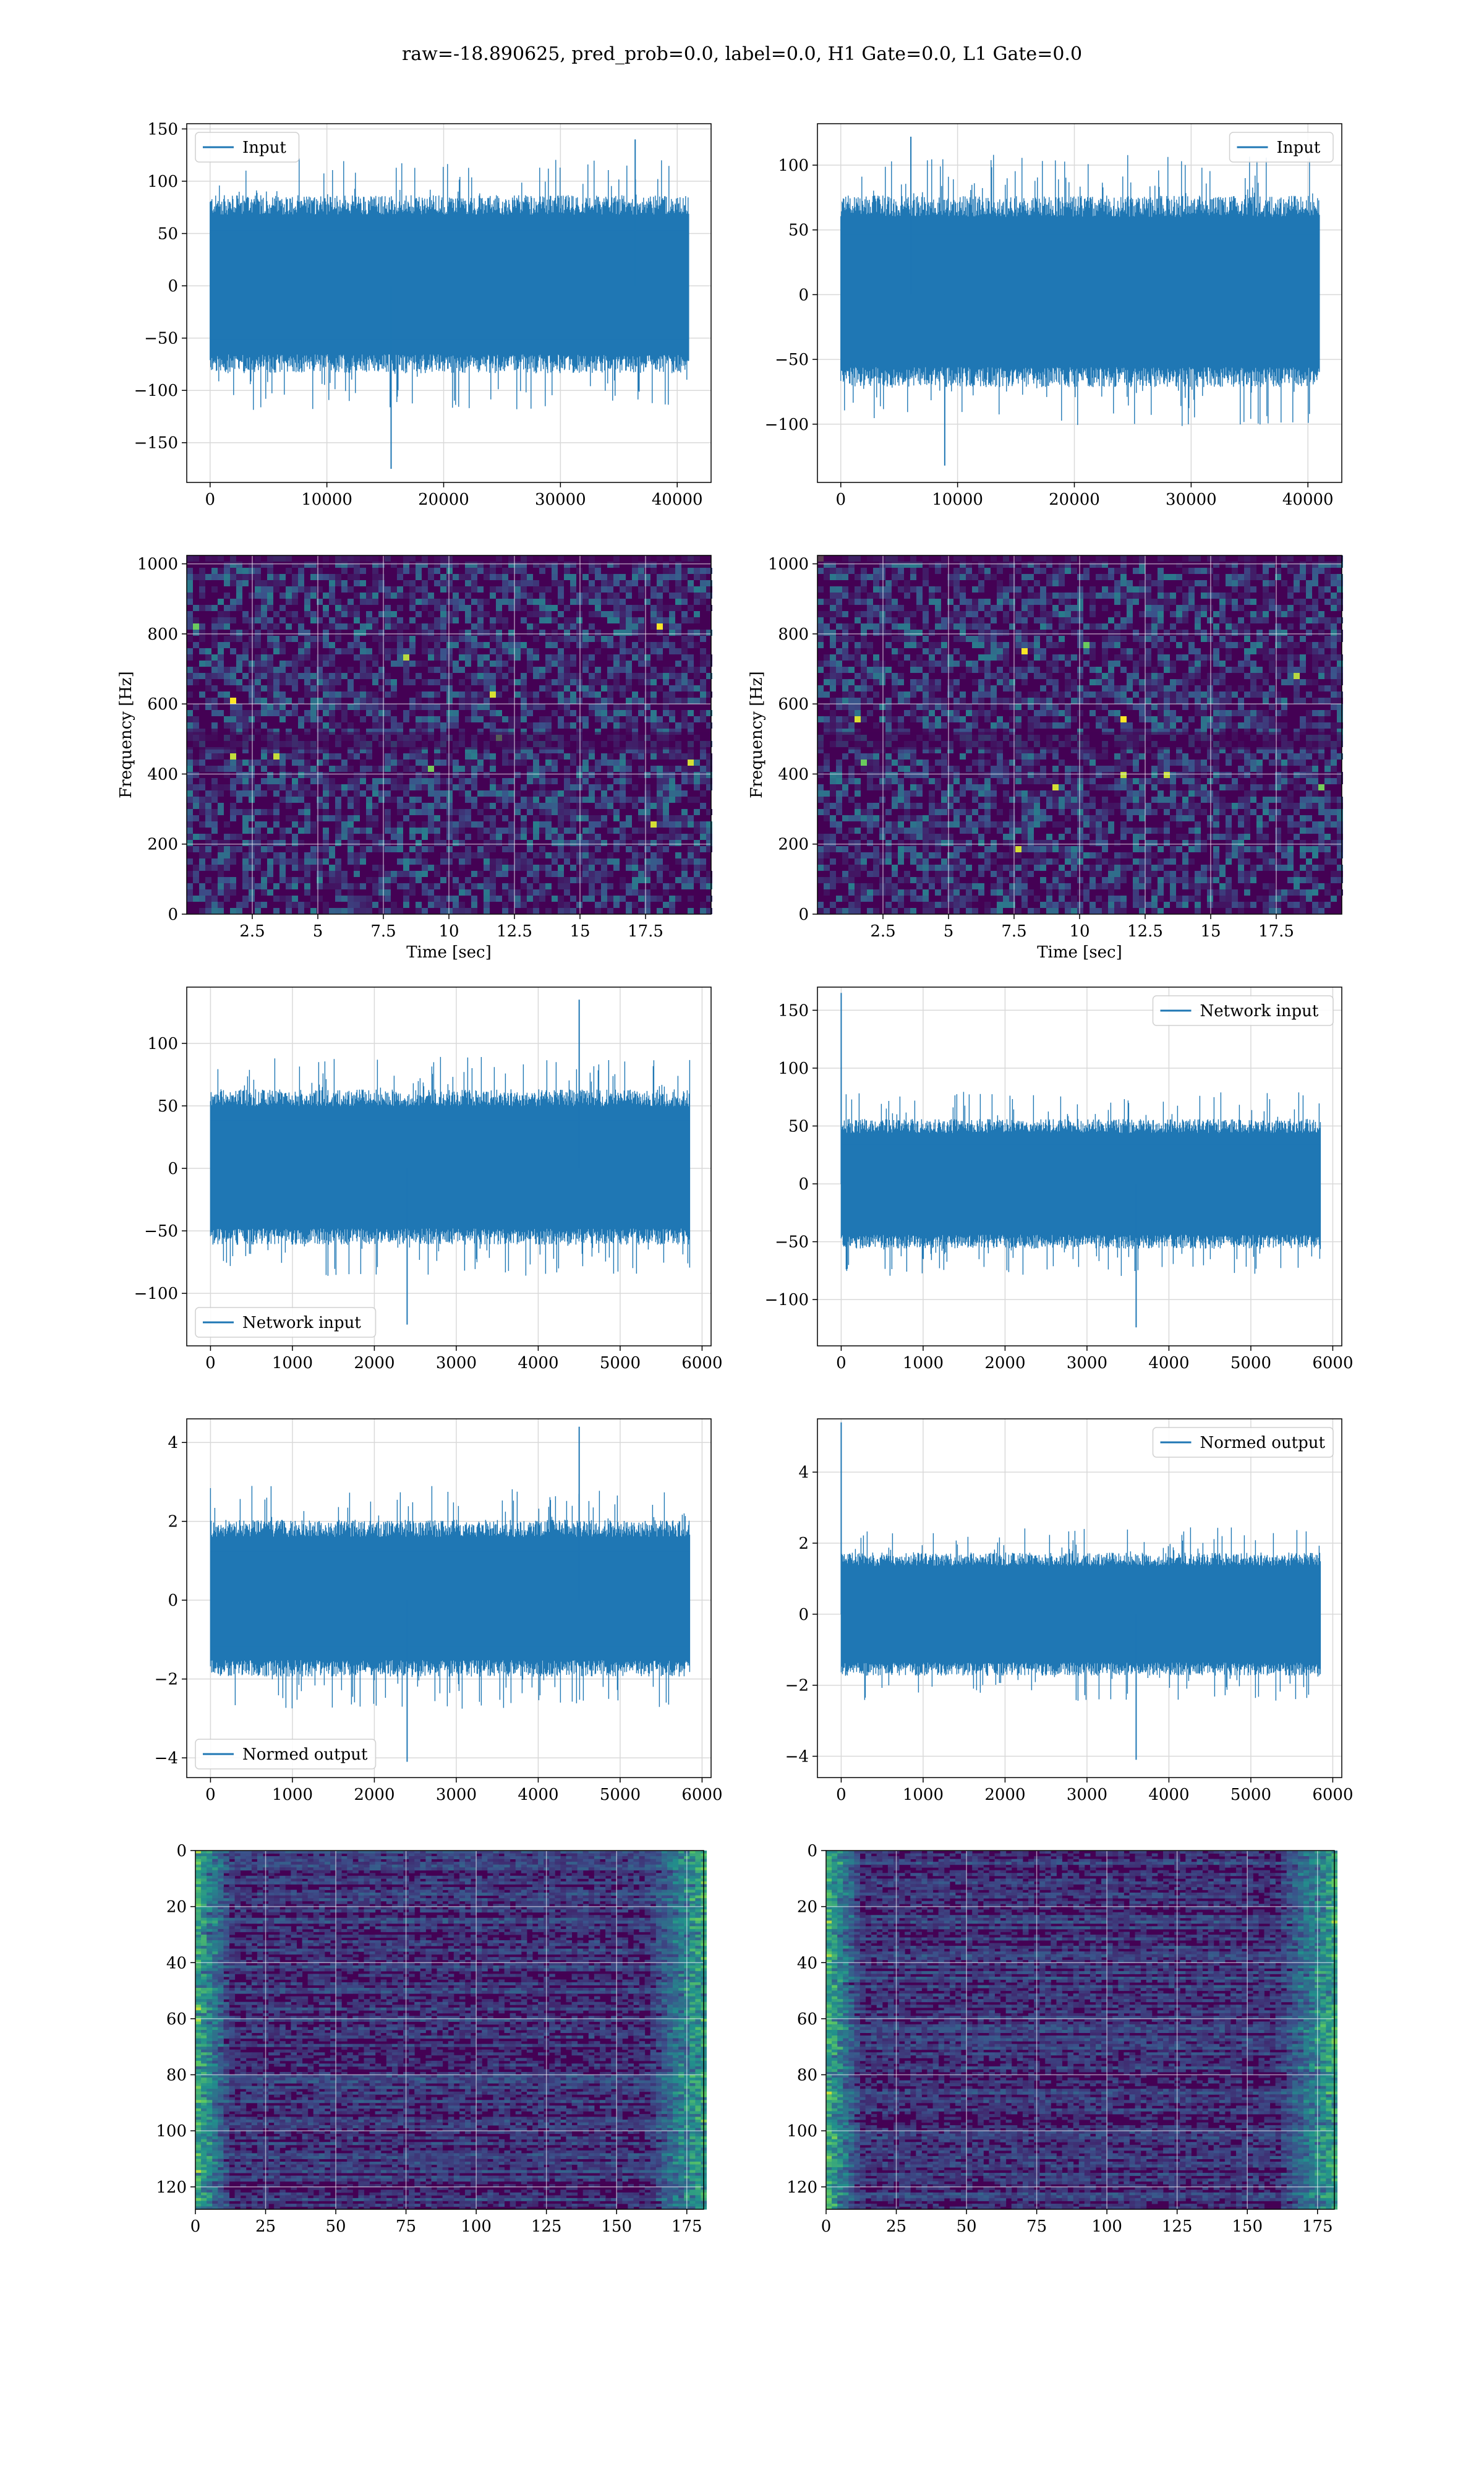 The width and height of the screenshot is (1484, 2474). Describe the element at coordinates (788, 564) in the screenshot. I see `y-tick-label: 1000` at that location.